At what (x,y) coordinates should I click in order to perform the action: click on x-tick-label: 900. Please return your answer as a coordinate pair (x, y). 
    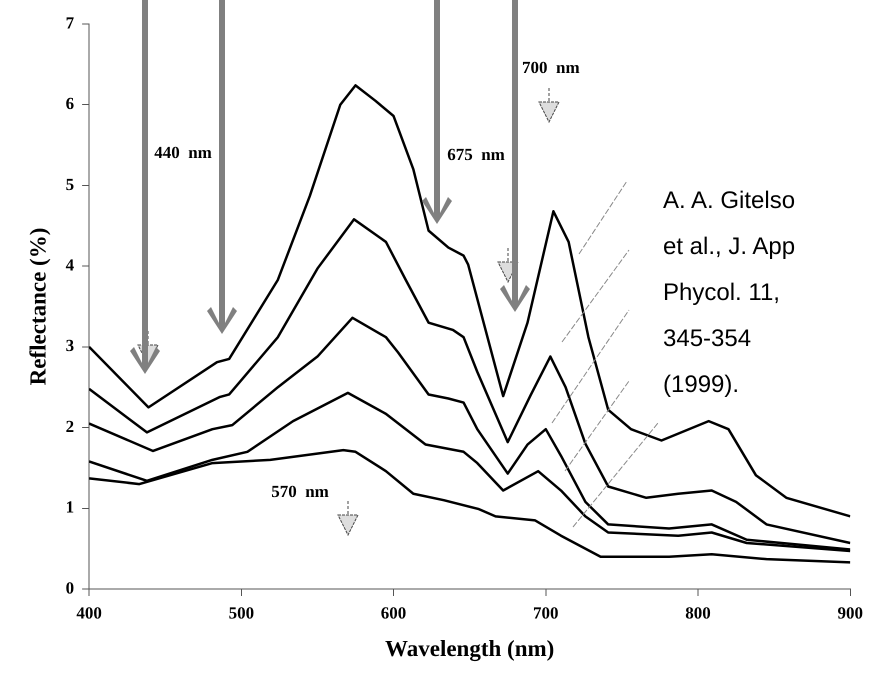
    Looking at the image, I should click on (850, 613).